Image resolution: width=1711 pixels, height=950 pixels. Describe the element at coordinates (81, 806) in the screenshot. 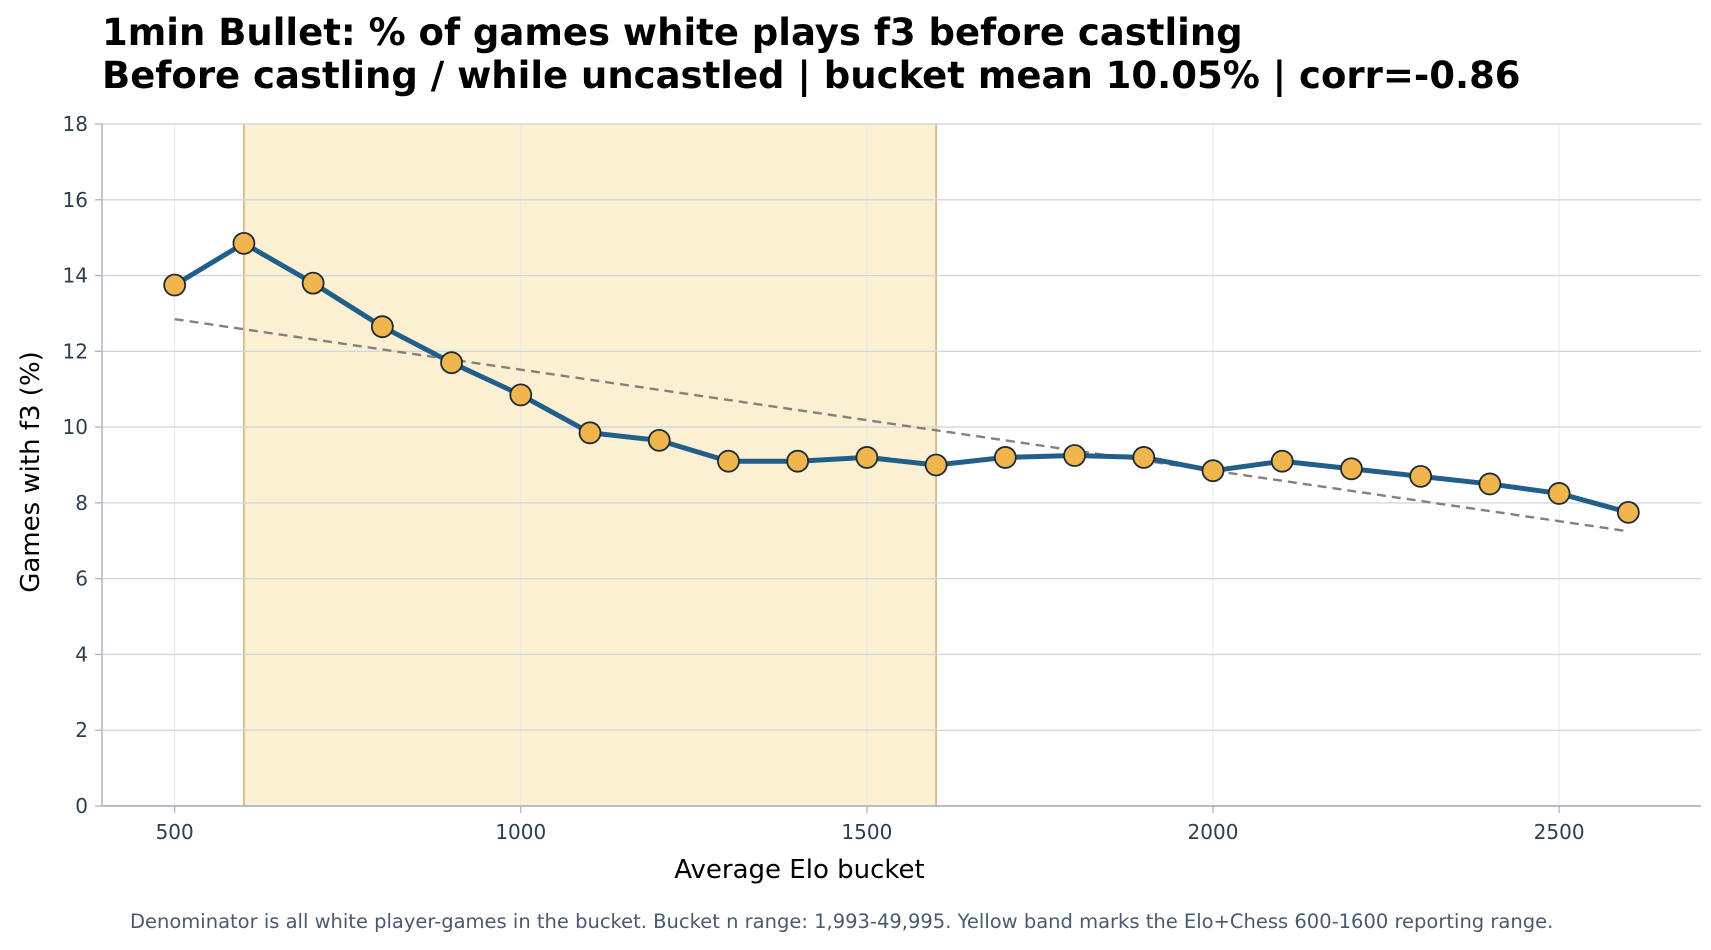

I see `y-tick-label: 0` at that location.